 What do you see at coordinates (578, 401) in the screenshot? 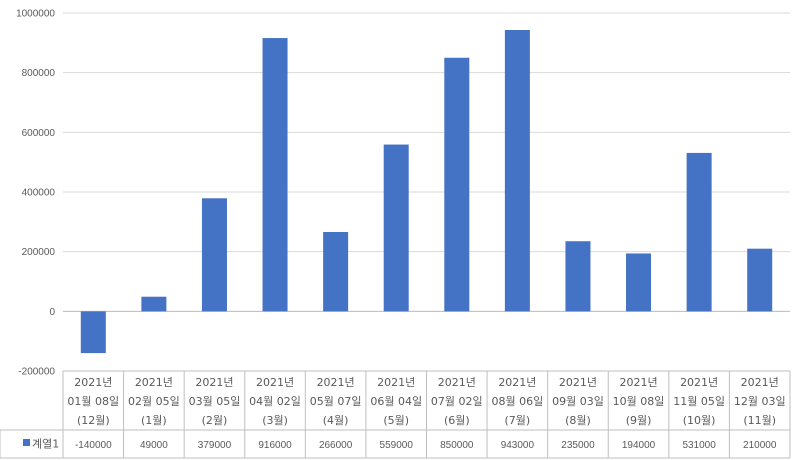
I see `category-label: 09월 03일` at bounding box center [578, 401].